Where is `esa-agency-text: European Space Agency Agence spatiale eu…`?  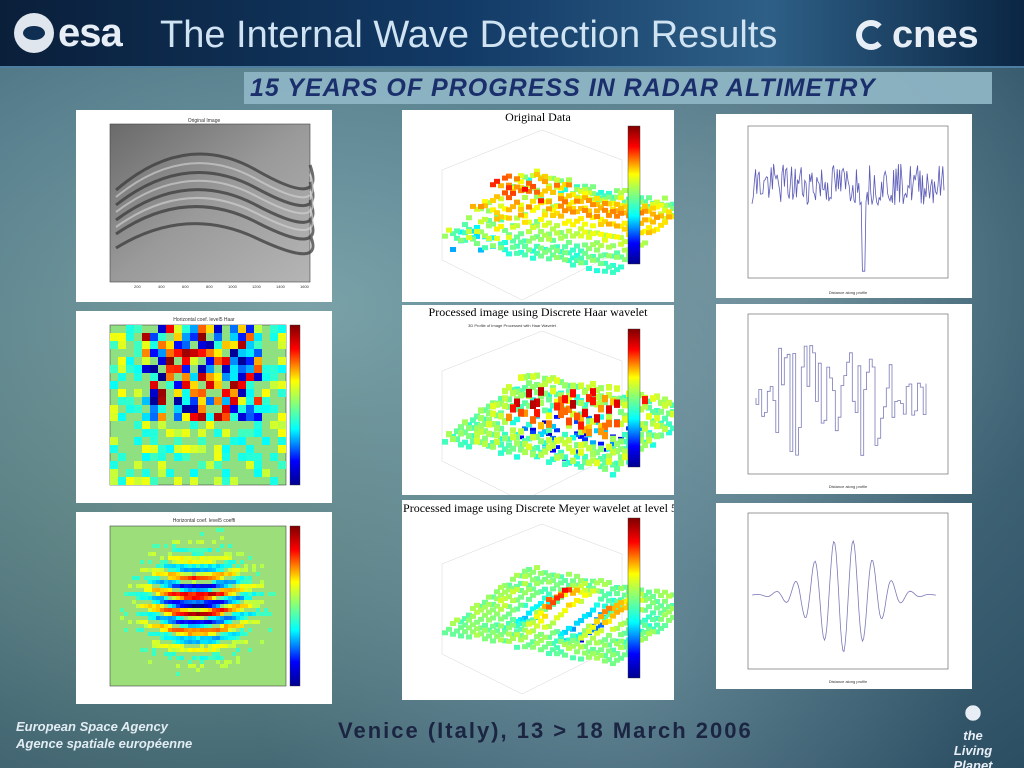 esa-agency-text: European Space Agency Agence spatiale eu… is located at coordinates (104, 735).